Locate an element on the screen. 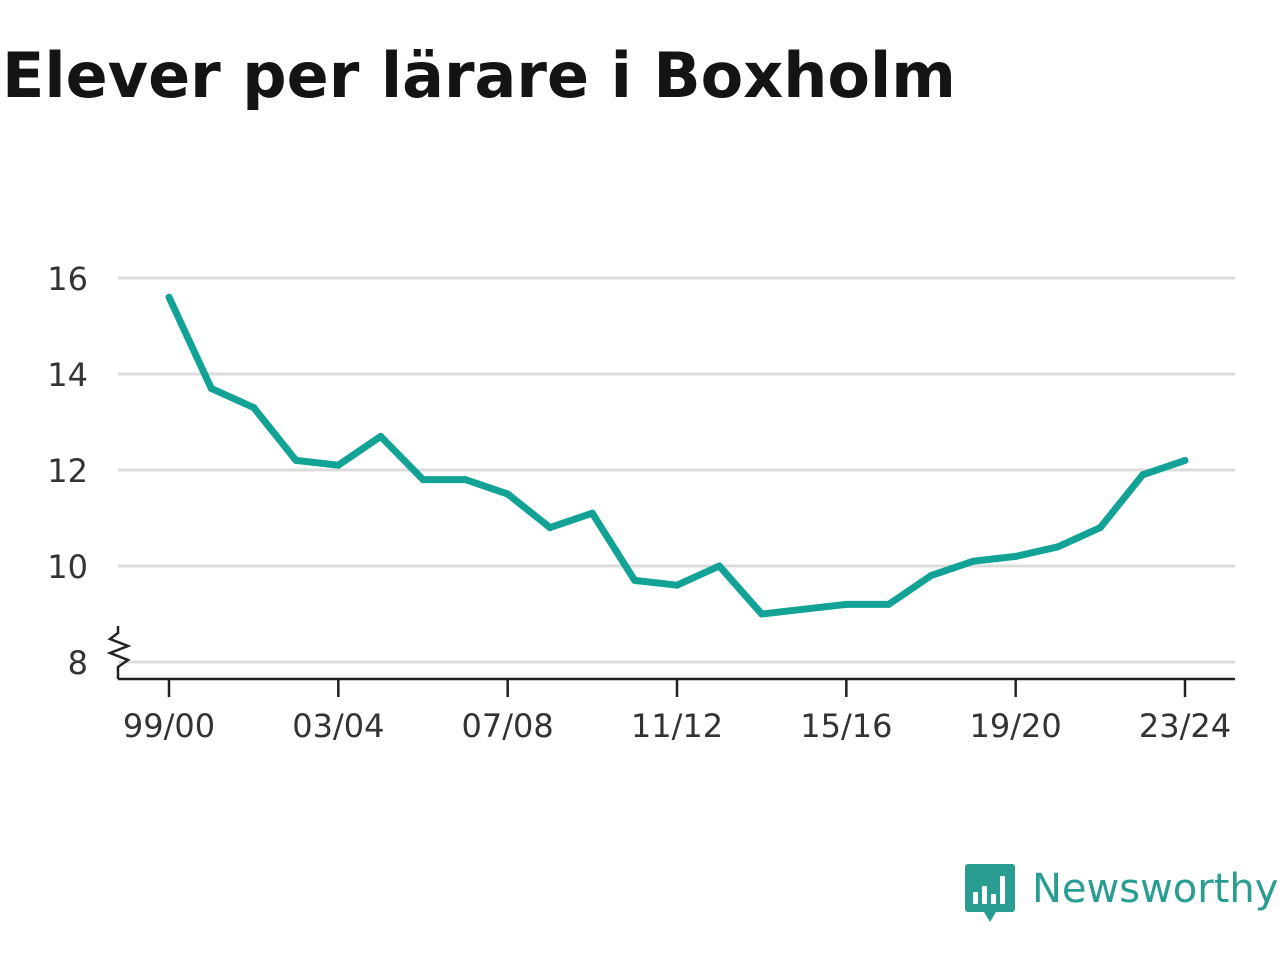 The width and height of the screenshot is (1280, 960). y-axis-break is located at coordinates (119, 652).